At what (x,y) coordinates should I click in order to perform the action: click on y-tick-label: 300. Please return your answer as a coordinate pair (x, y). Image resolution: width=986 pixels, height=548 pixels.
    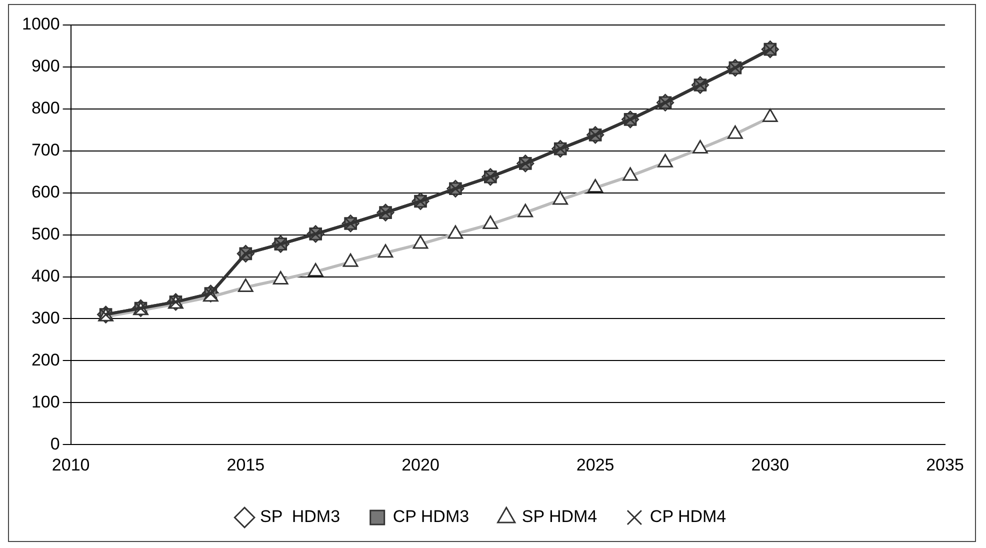
    Looking at the image, I should click on (45, 318).